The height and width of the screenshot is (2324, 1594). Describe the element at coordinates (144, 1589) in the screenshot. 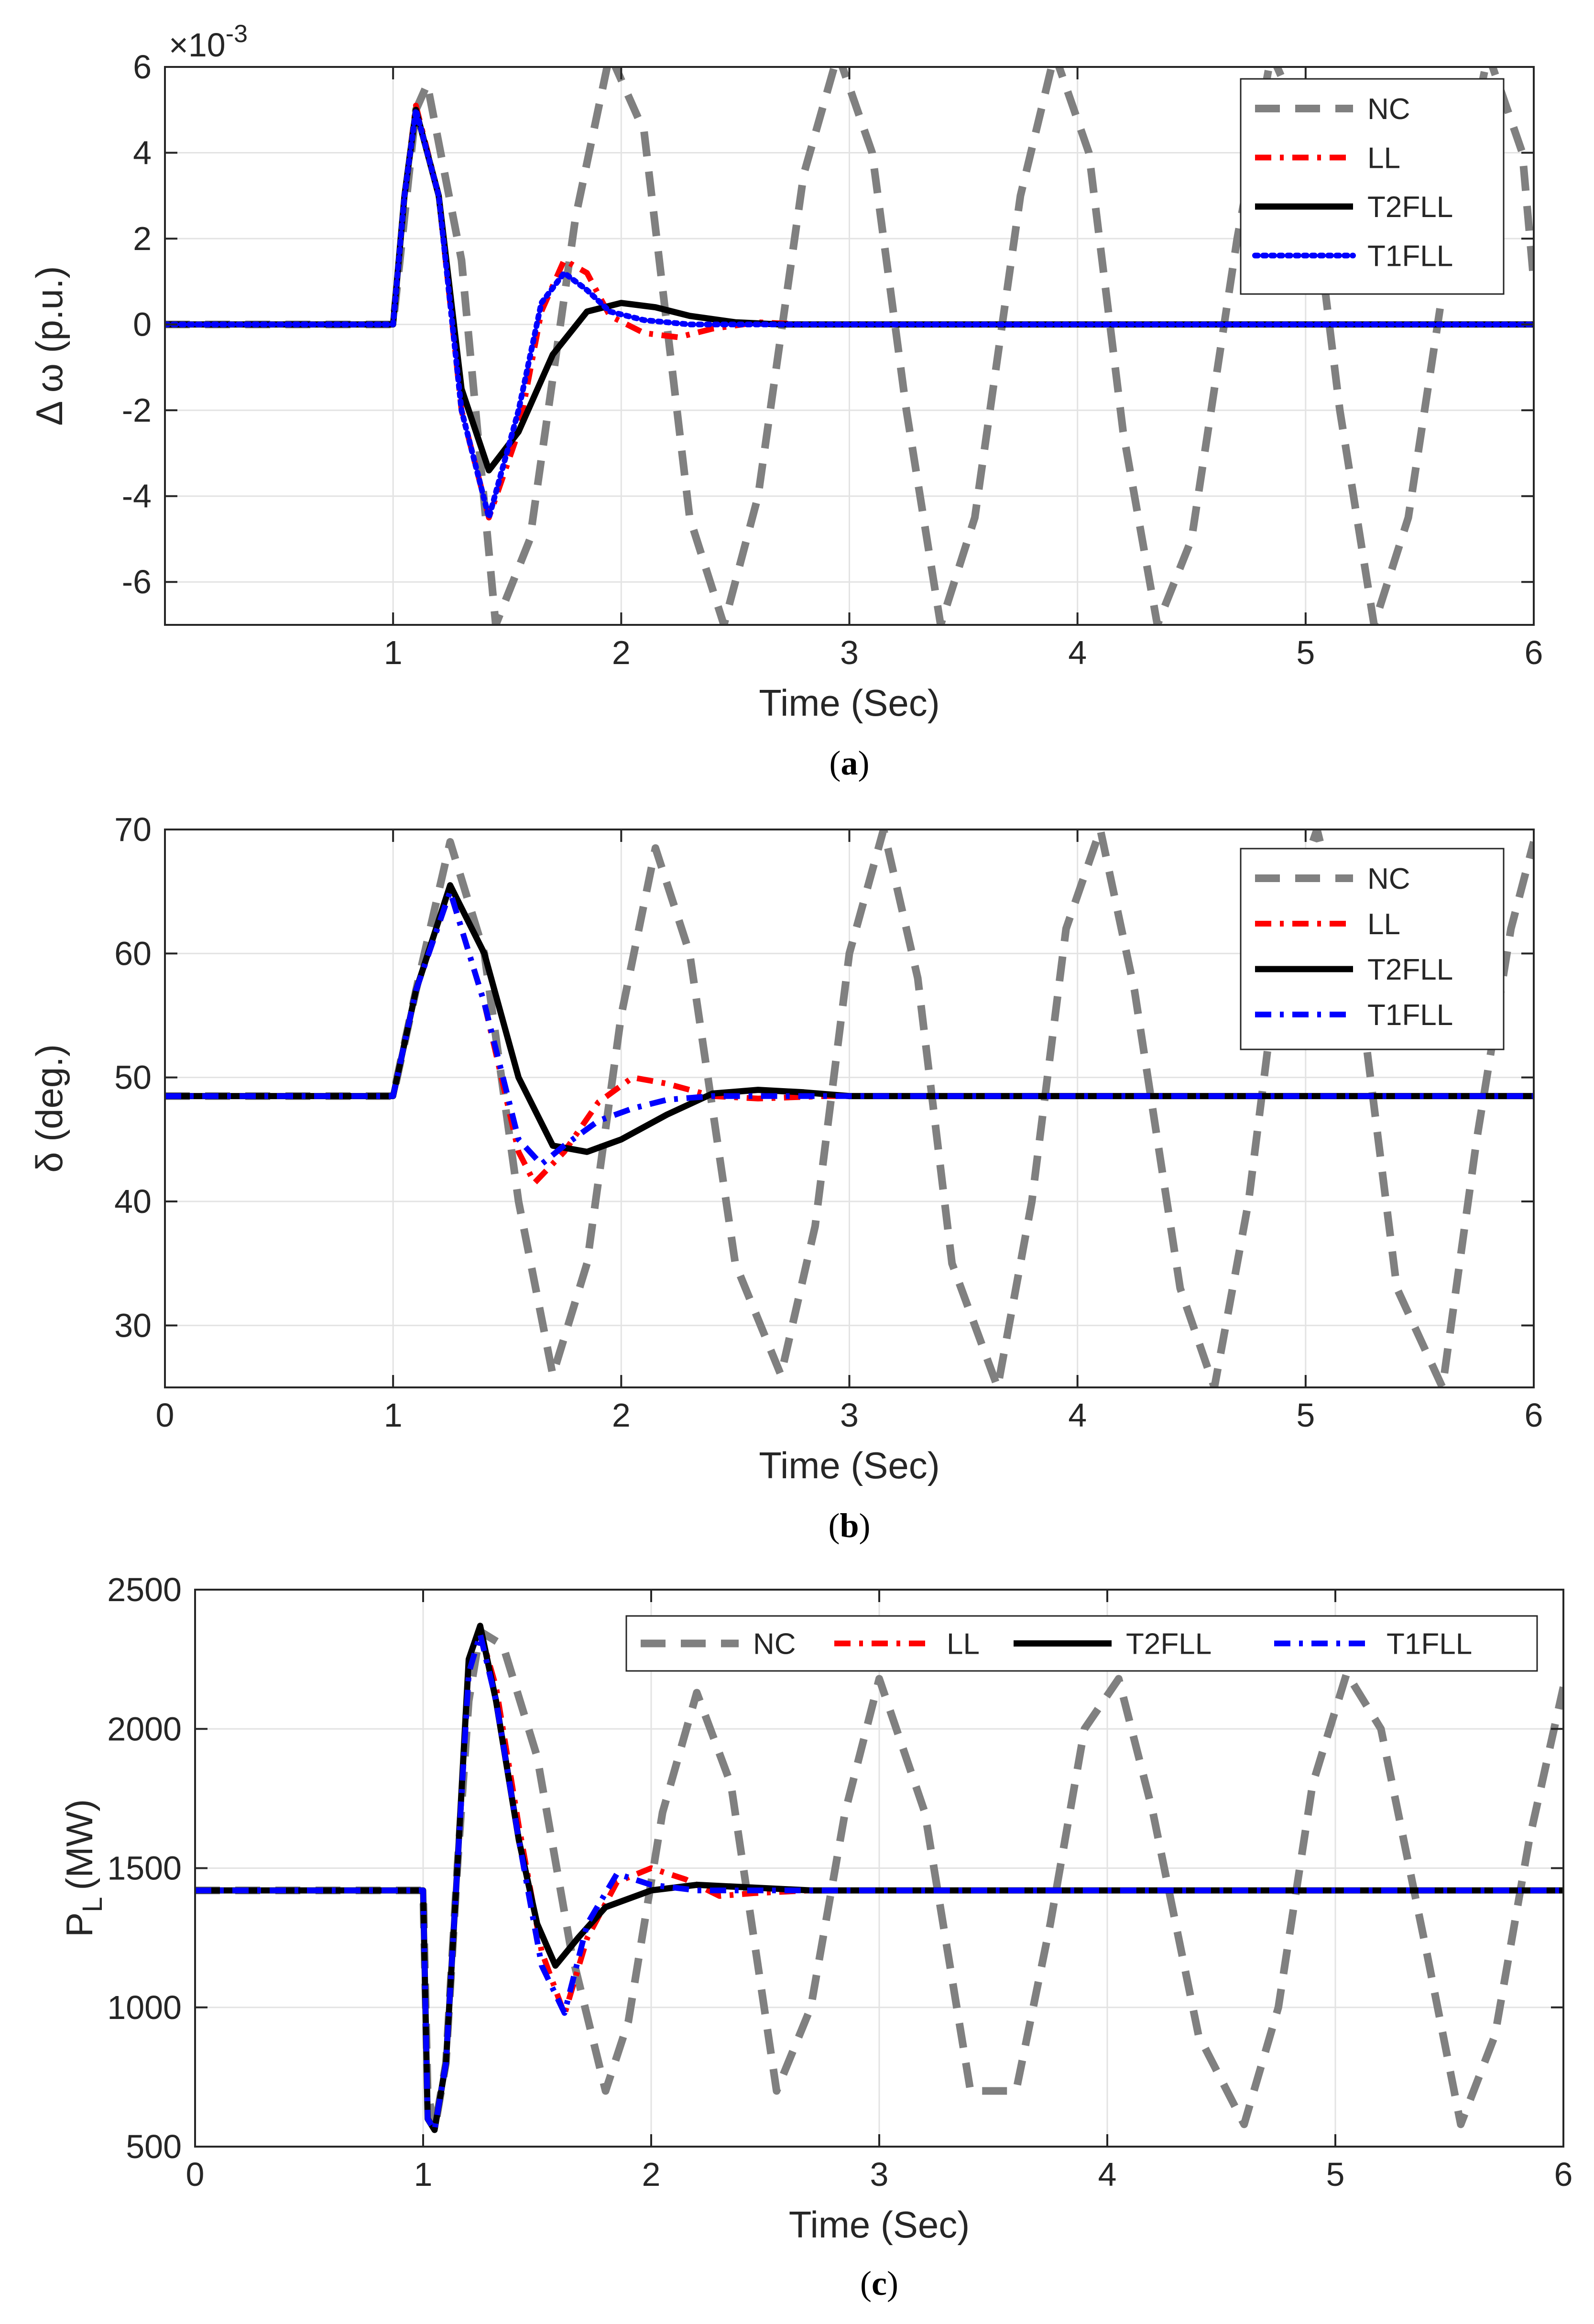

I see `y-tick-label: 2500` at that location.